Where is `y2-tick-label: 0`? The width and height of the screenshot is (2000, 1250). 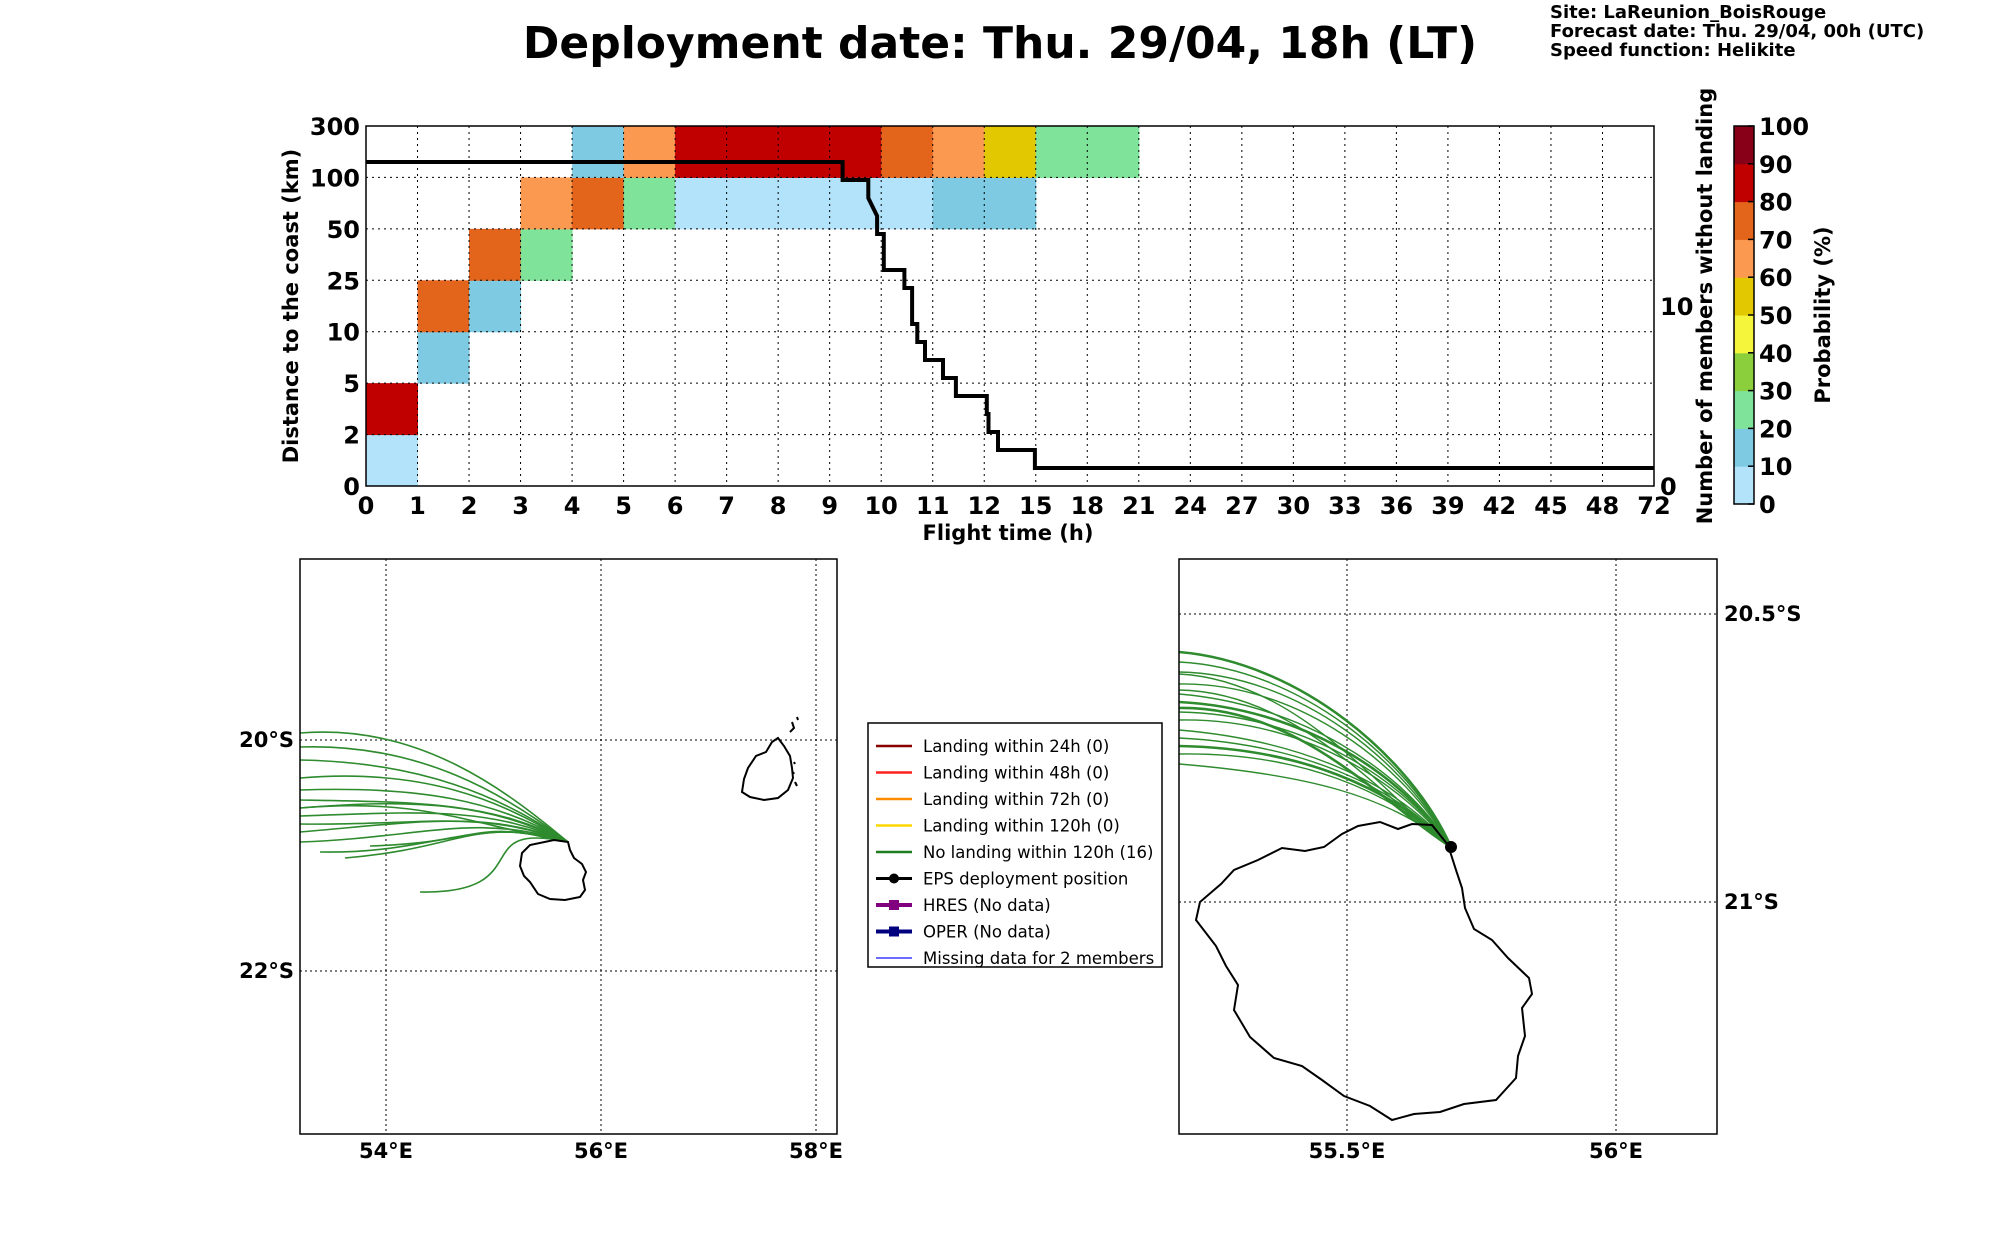 y2-tick-label: 0 is located at coordinates (1668, 487).